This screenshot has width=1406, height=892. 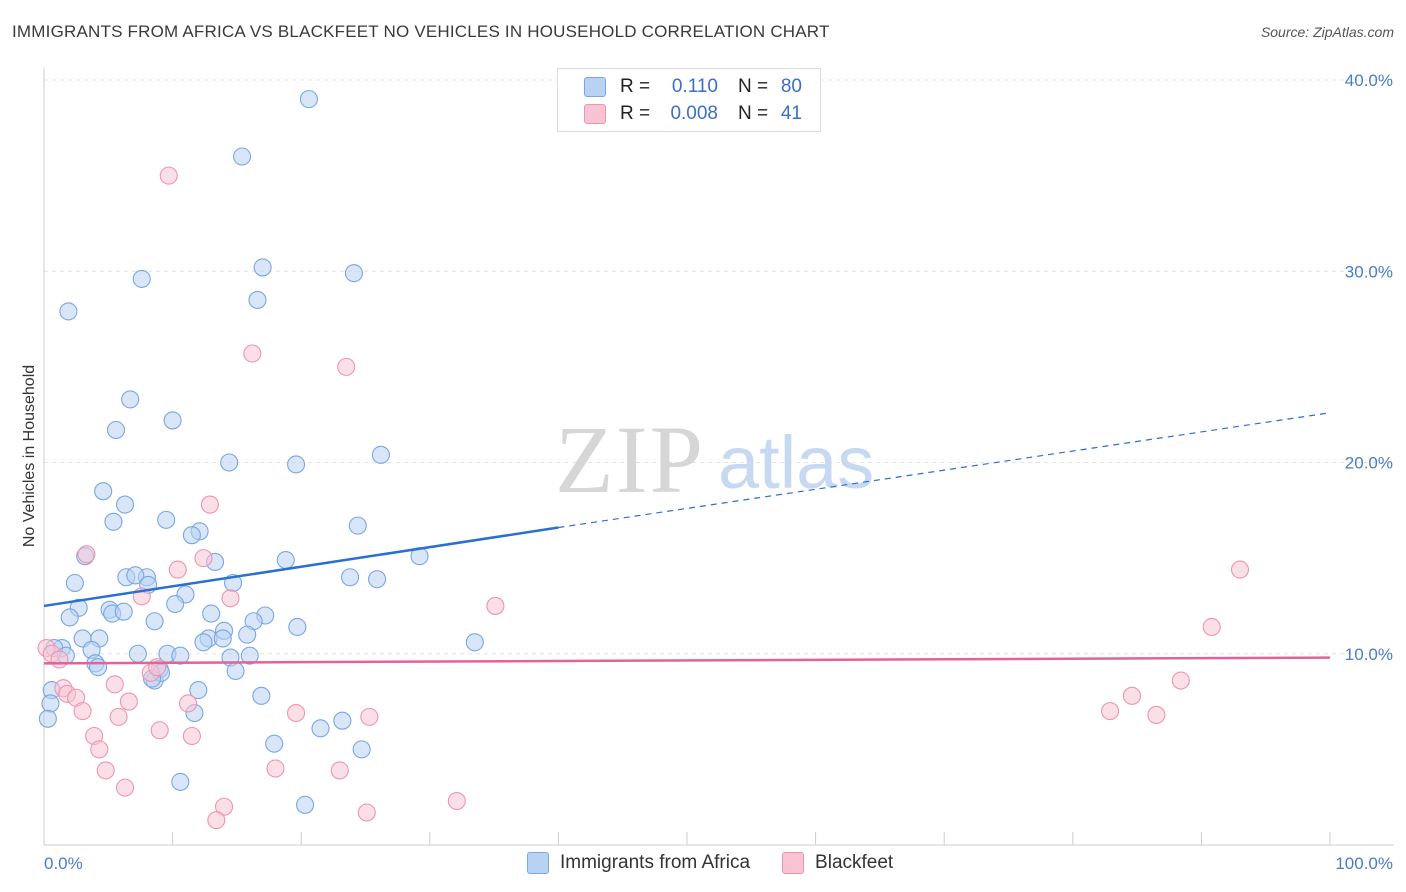 What do you see at coordinates (595, 114) in the screenshot?
I see `legend-swatch-blackfeet` at bounding box center [595, 114].